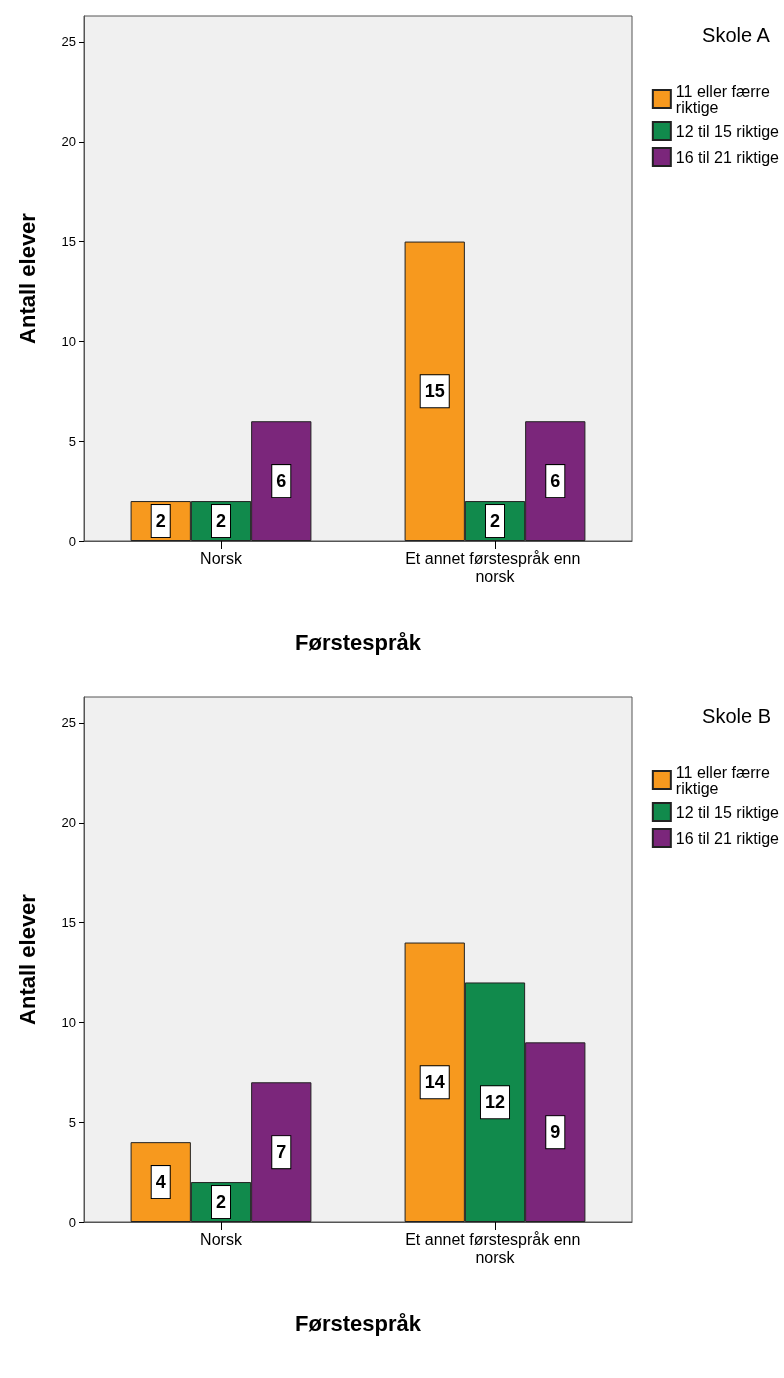 The height and width of the screenshot is (1378, 784). Describe the element at coordinates (160, 1182) in the screenshot. I see `data-label: 4` at that location.